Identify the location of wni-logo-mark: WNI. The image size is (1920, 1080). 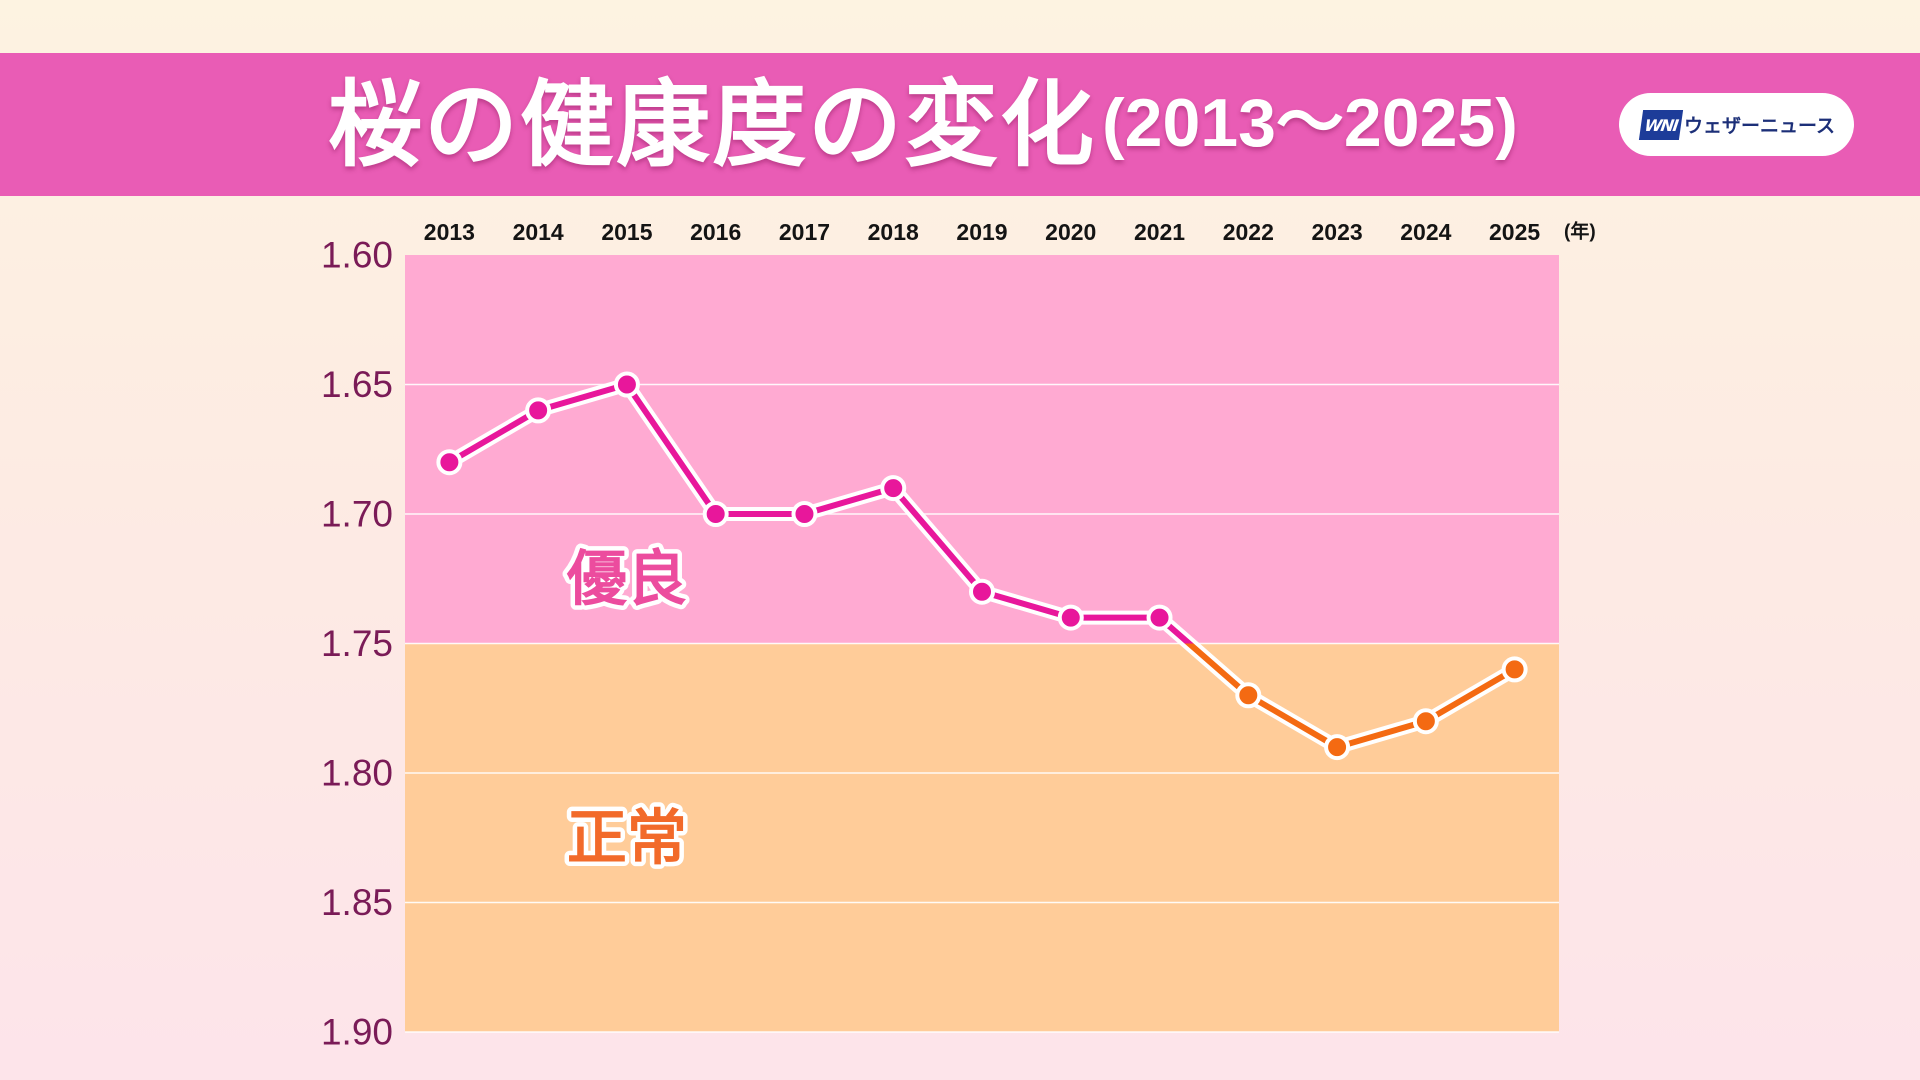
(1661, 124).